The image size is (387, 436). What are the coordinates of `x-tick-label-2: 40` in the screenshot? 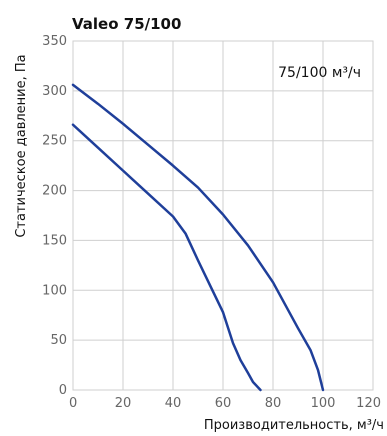 It's located at (173, 403).